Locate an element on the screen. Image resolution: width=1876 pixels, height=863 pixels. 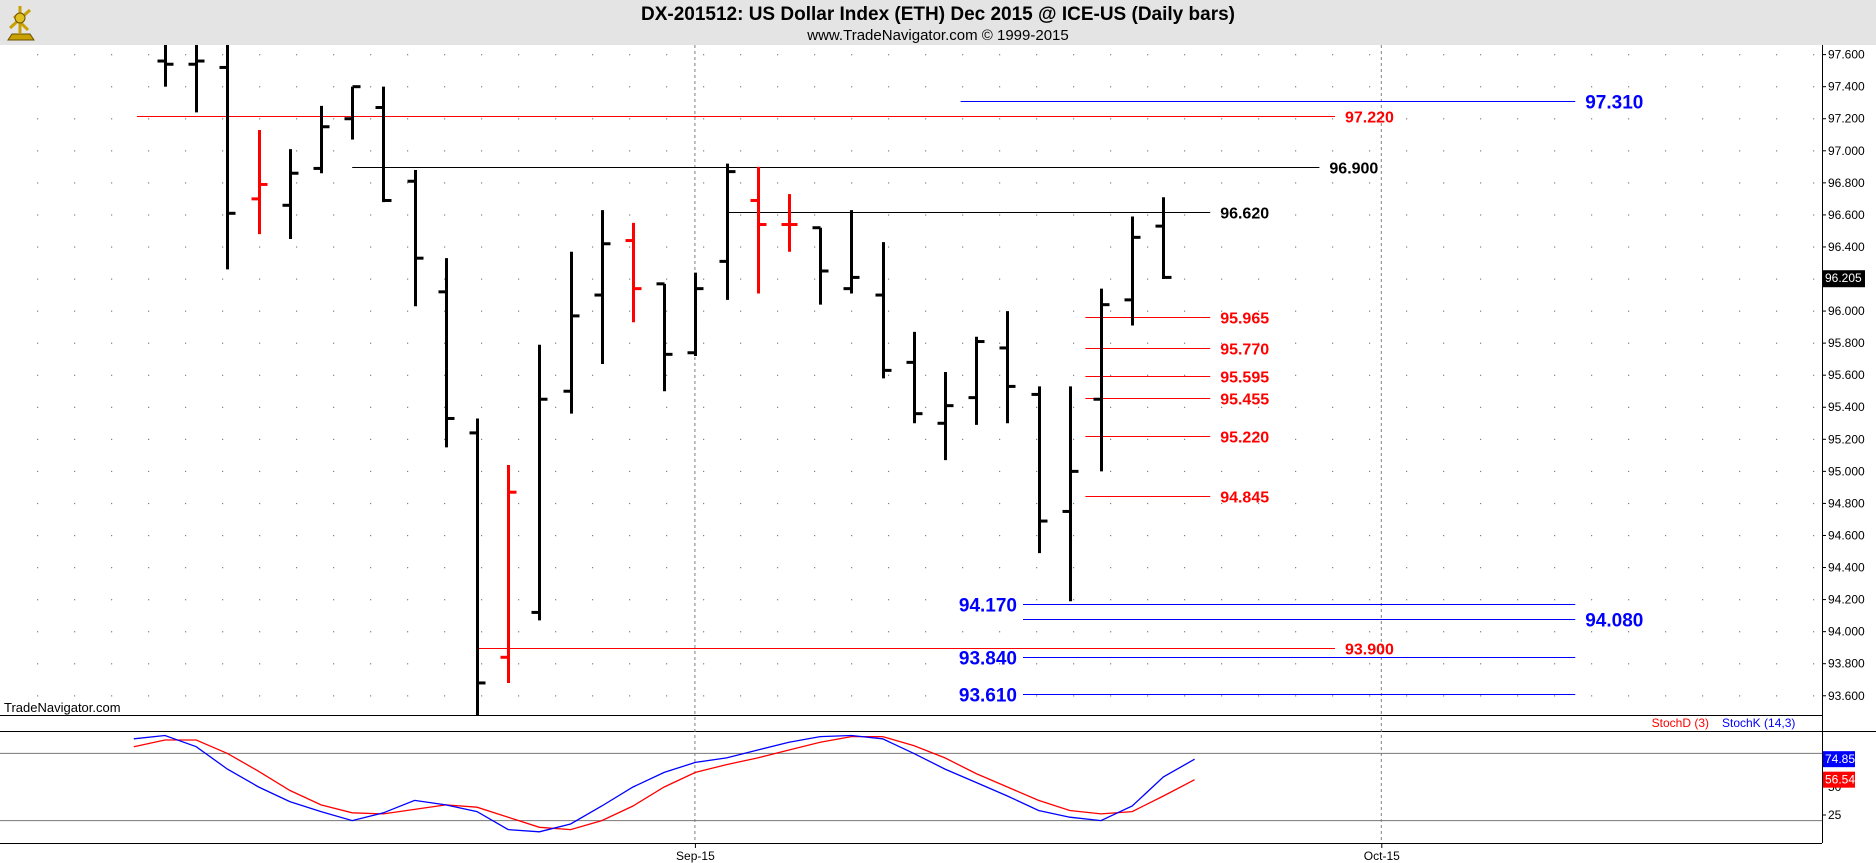
price-tick-label: 97.400 is located at coordinates (1846, 87).